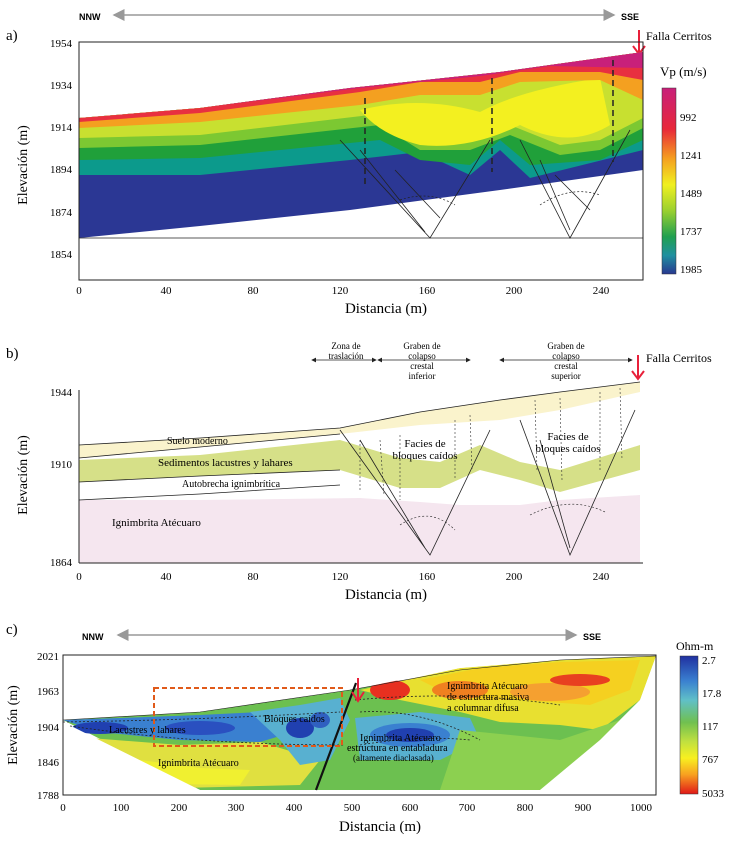 The height and width of the screenshot is (843, 736). Describe the element at coordinates (147, 730) in the screenshot. I see `label-lacustres: Lacustres y lahares` at that location.